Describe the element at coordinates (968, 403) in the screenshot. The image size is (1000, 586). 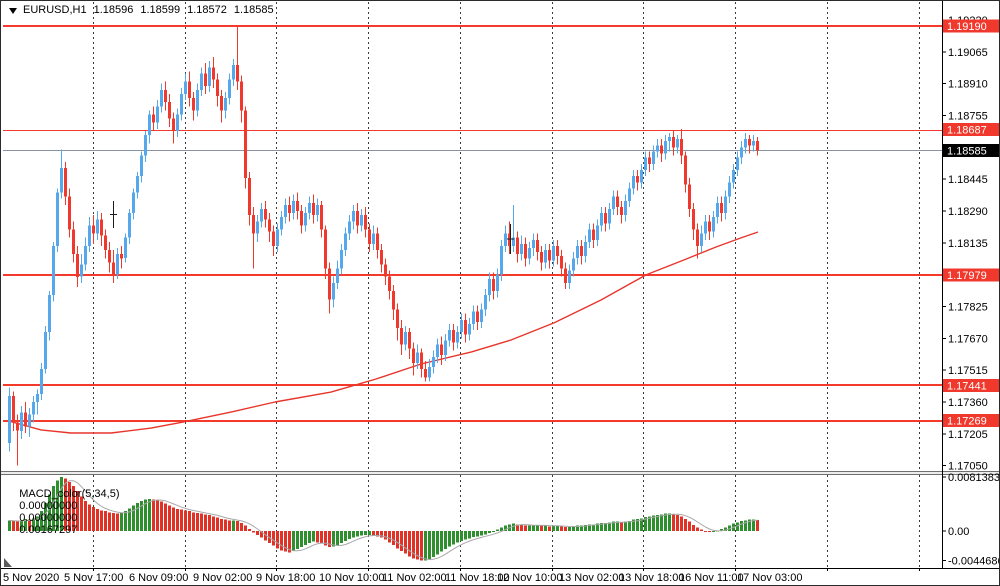
I see `price-axis-label: 1.17360` at that location.